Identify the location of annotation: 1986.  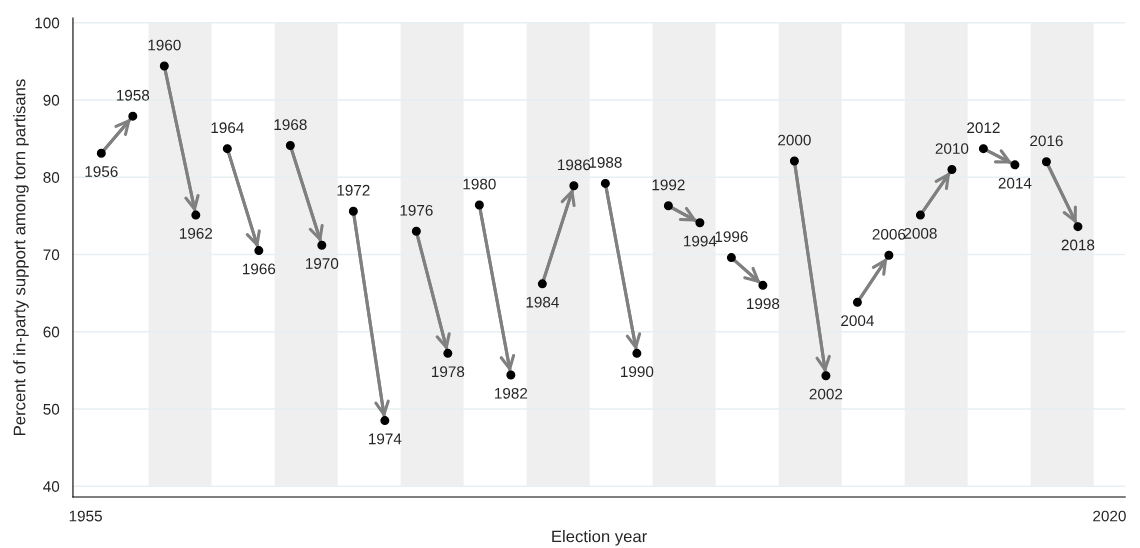
(574, 165).